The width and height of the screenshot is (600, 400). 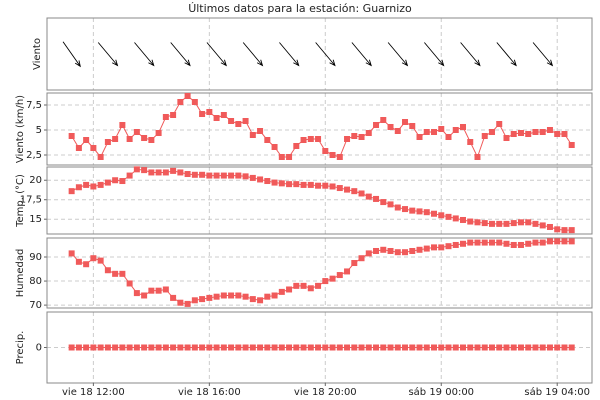 What do you see at coordinates (20, 201) in the screenshot?
I see `y-axis-label: Temp. (°C)` at bounding box center [20, 201].